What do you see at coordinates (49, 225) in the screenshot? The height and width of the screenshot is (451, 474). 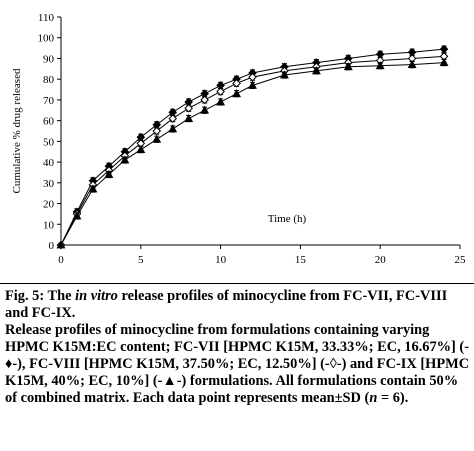 I see `y-tick-label: 10` at bounding box center [49, 225].